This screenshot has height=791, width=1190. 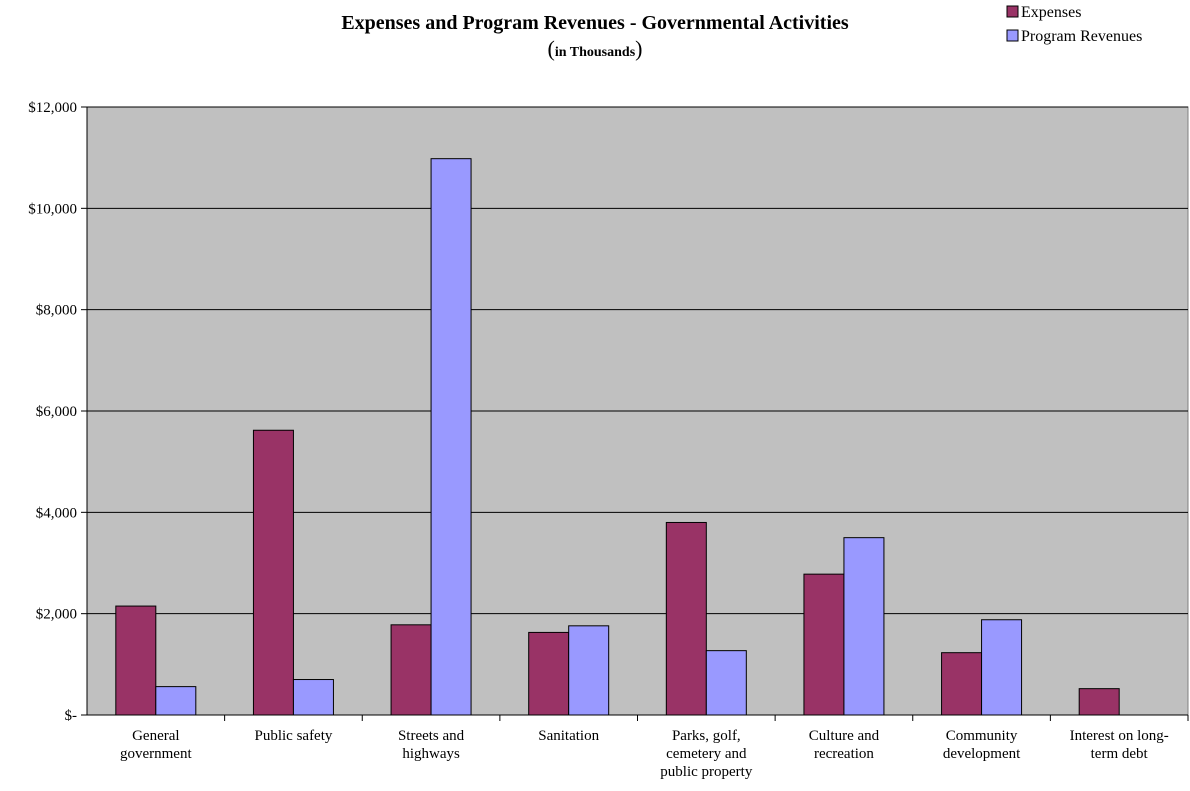 What do you see at coordinates (1119, 745) in the screenshot?
I see `x-category-label: Interest on long-term debt` at bounding box center [1119, 745].